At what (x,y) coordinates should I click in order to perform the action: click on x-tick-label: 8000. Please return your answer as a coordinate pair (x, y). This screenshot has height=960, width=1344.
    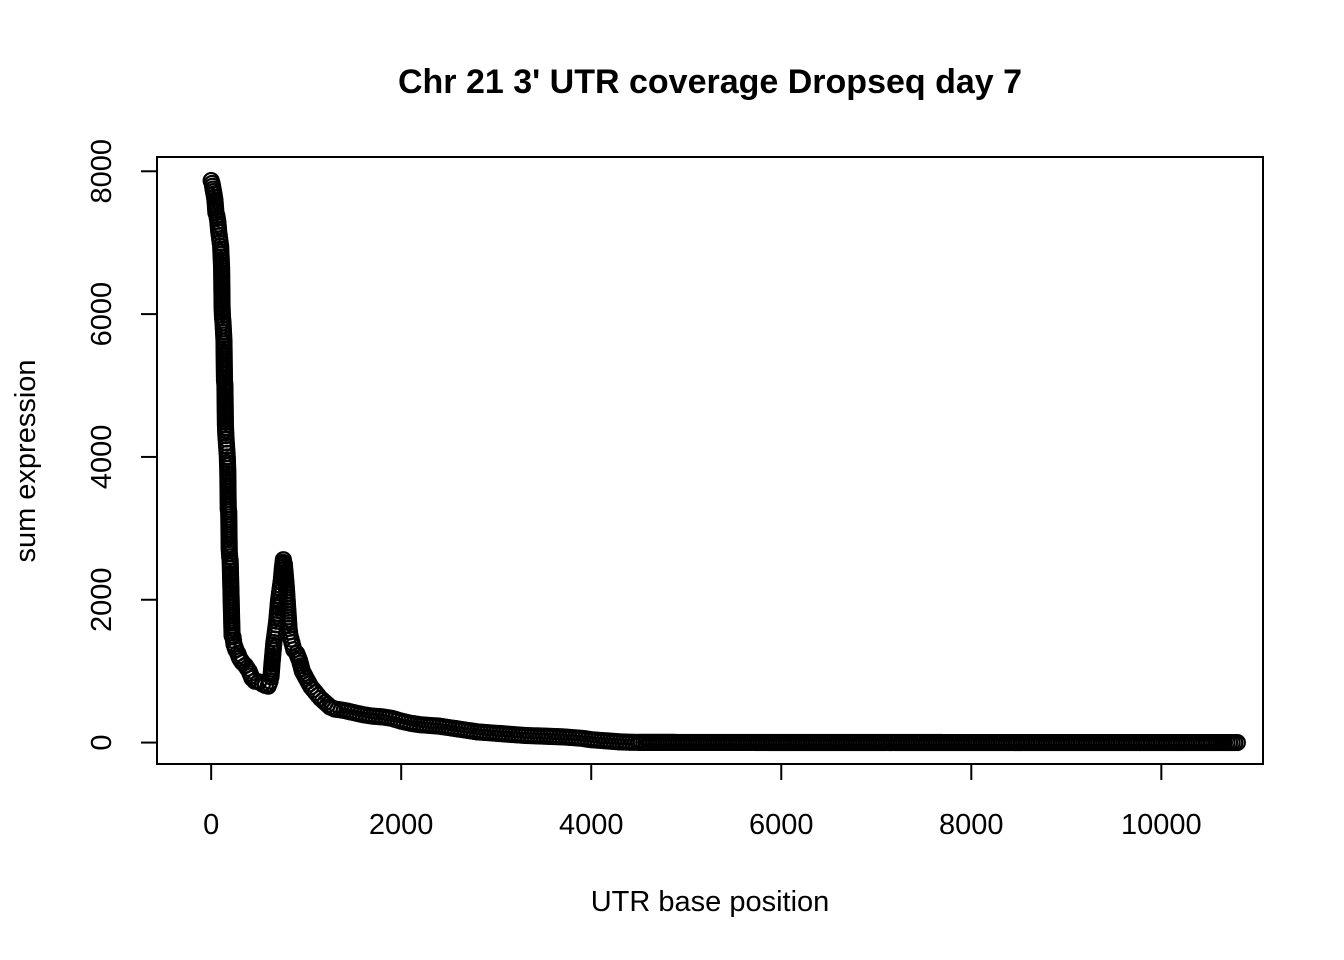
    Looking at the image, I should click on (971, 825).